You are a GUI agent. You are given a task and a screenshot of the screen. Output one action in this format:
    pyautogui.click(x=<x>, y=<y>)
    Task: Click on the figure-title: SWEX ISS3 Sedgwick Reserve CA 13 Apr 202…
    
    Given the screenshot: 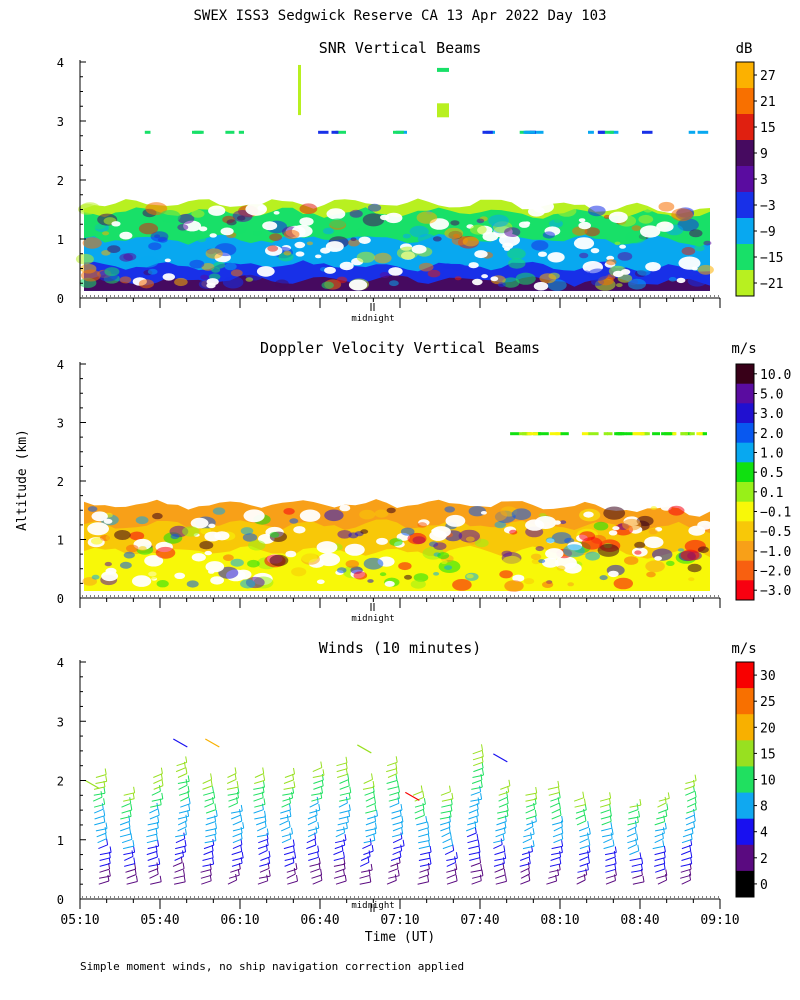 What is the action you would take?
    pyautogui.click(x=399, y=16)
    